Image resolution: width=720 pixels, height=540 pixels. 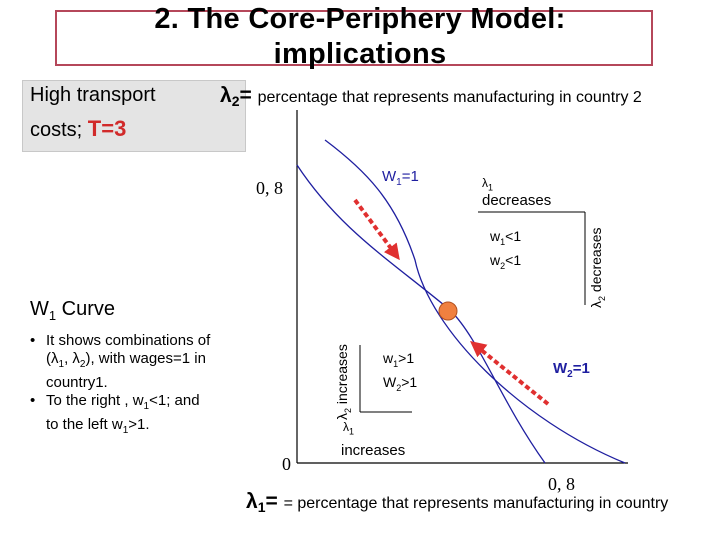 I want to click on upper-w1-base: w, so click(x=495, y=236).